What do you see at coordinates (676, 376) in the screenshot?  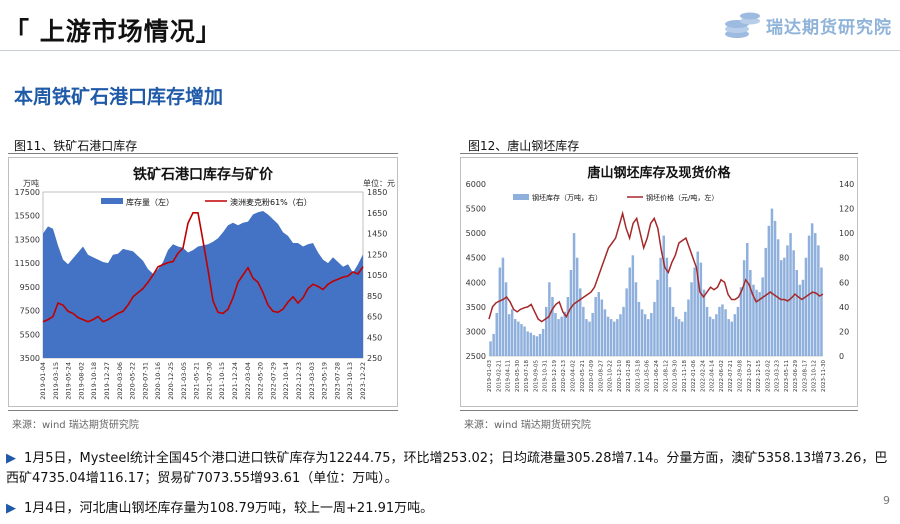 I see `x-tick: 2021-09-30` at bounding box center [676, 376].